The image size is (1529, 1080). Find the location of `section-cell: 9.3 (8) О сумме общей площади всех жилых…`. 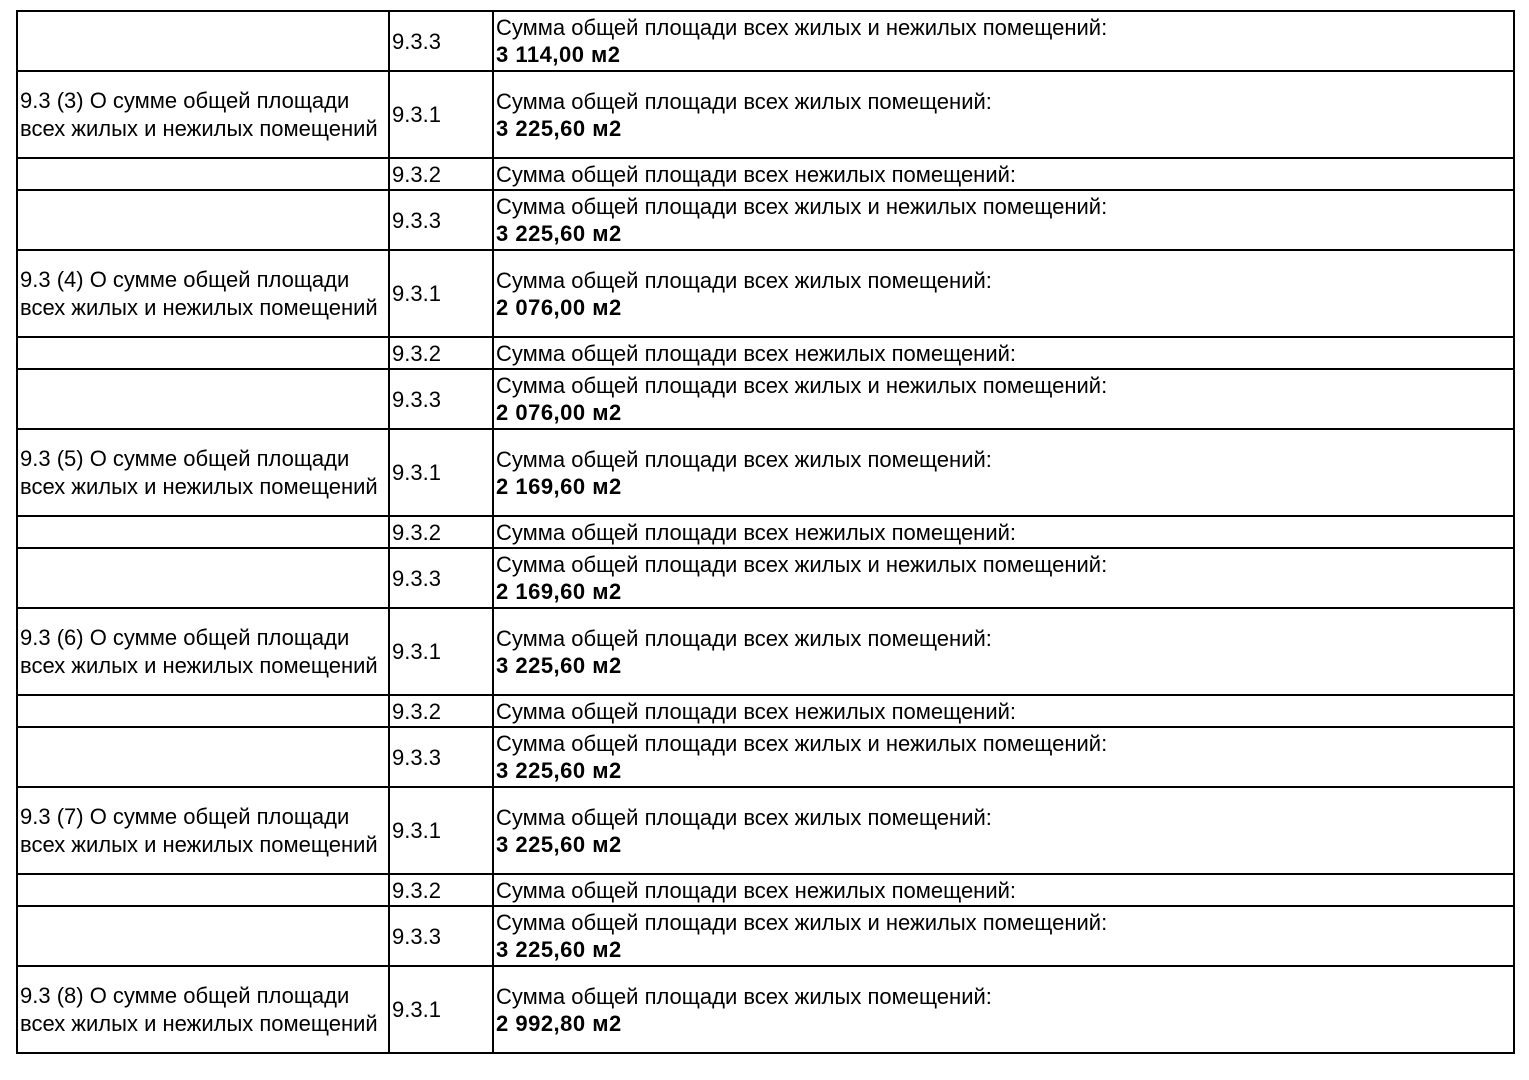

section-cell: 9.3 (8) О сумме общей площади всех жилых… is located at coordinates (203, 1009).